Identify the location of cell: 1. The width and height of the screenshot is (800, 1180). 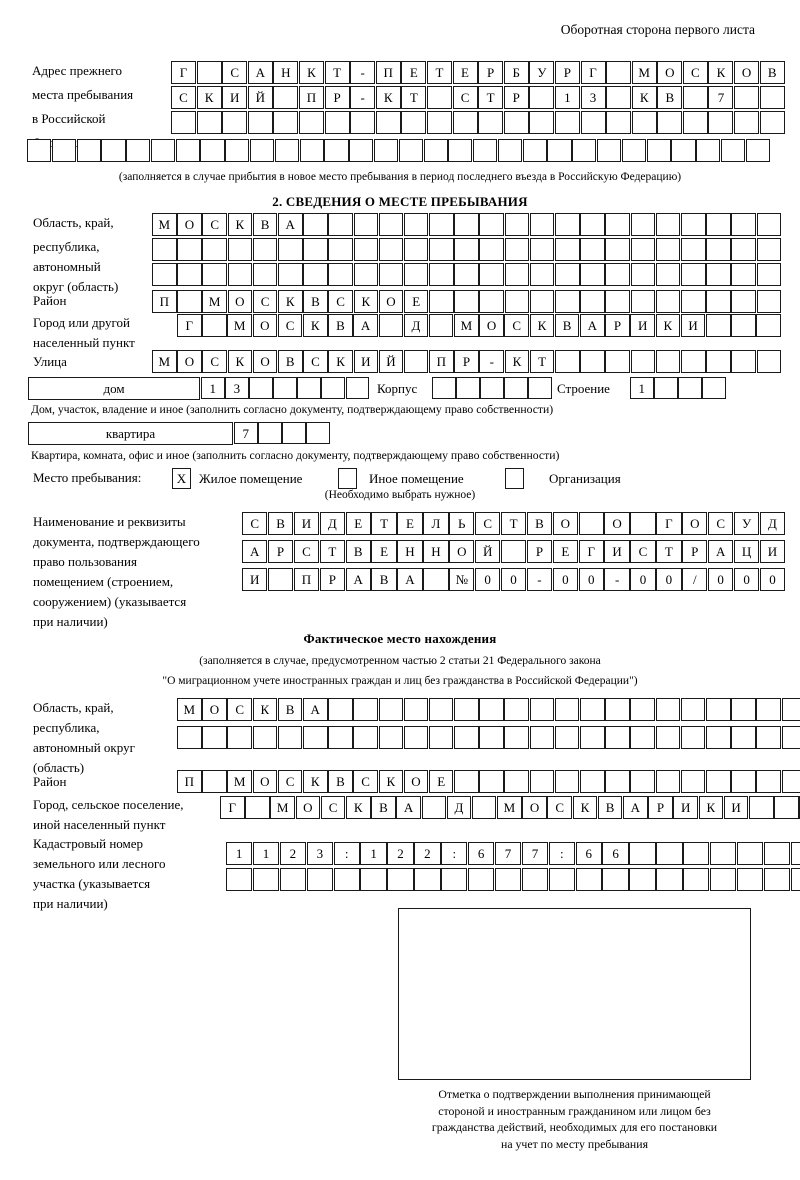
(213, 388).